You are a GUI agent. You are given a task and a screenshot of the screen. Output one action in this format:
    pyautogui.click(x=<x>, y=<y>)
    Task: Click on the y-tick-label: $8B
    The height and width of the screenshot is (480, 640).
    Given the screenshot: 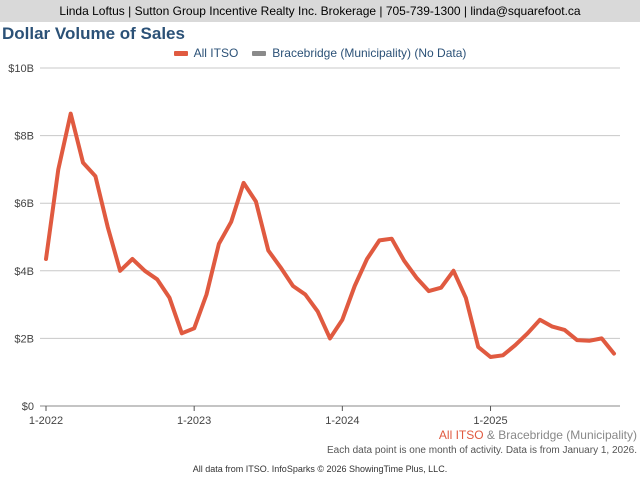 What is the action you would take?
    pyautogui.click(x=24, y=137)
    